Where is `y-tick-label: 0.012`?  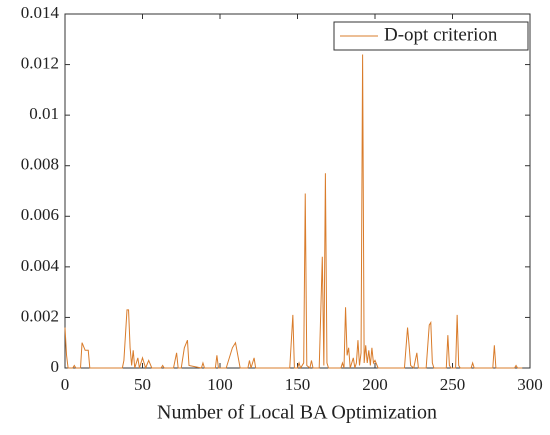 y-tick-label: 0.012 is located at coordinates (40, 62).